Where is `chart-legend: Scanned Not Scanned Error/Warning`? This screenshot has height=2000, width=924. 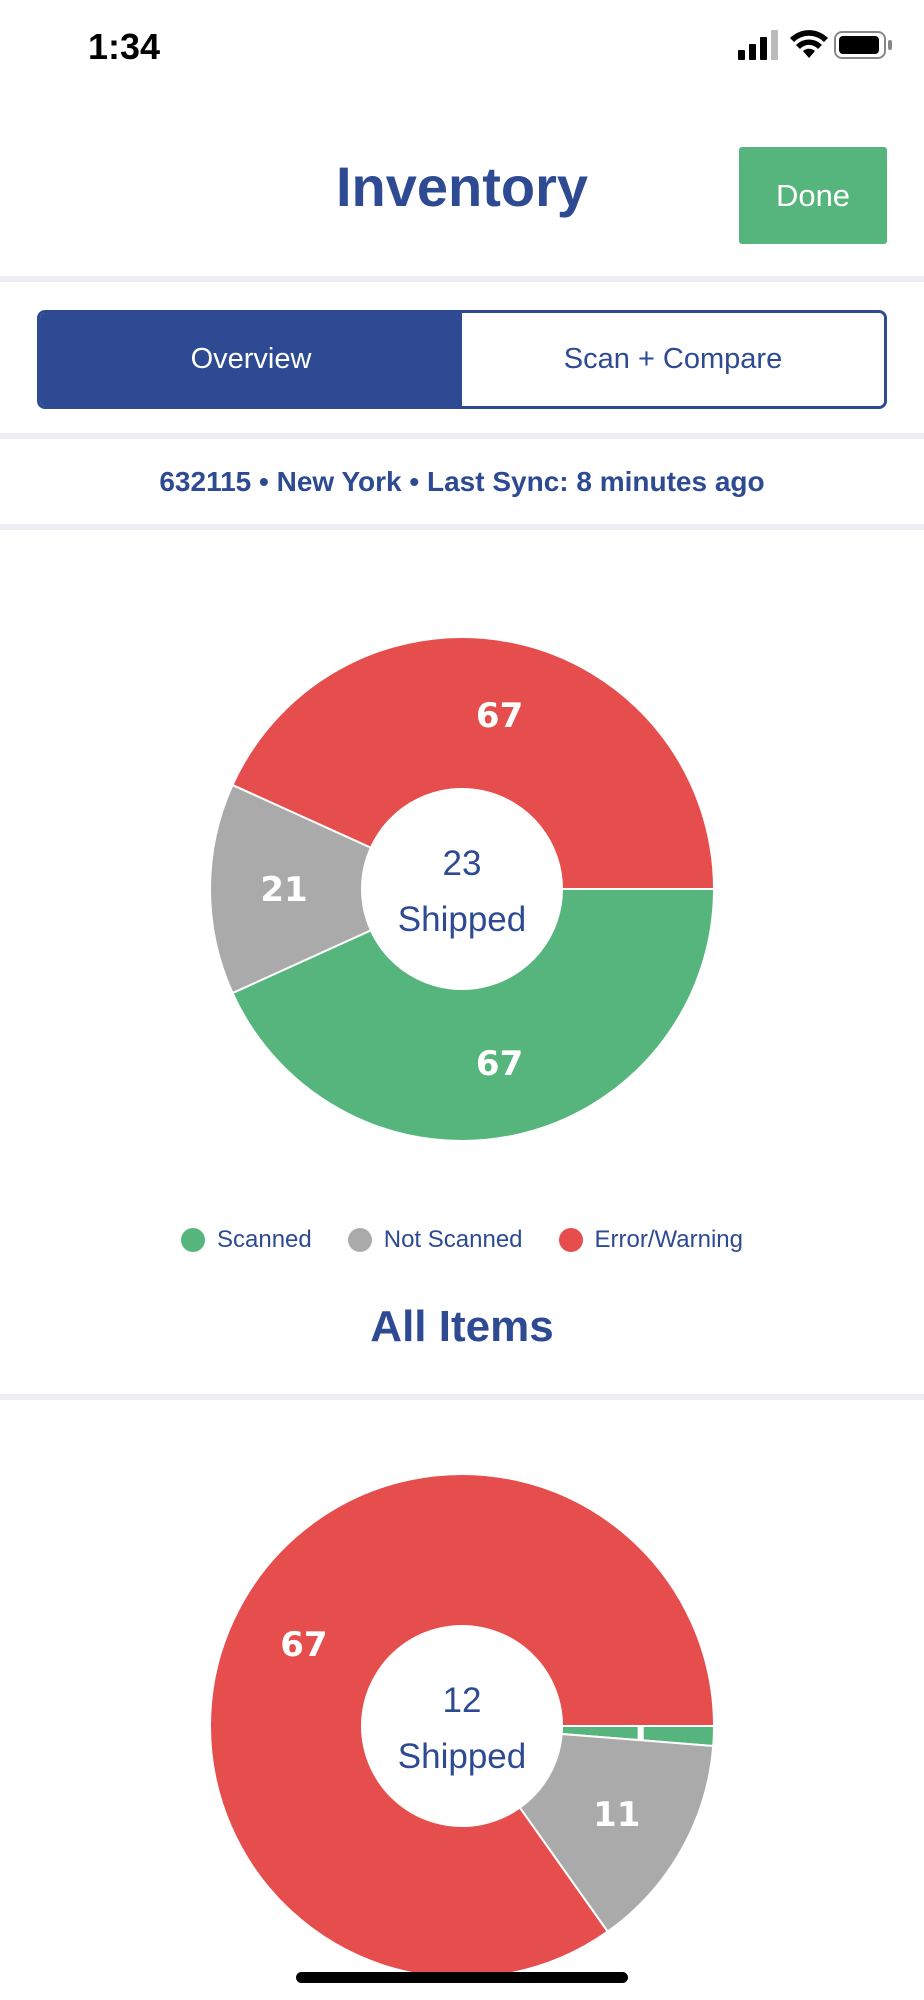
chart-legend: Scanned Not Scanned Error/Warning is located at coordinates (462, 1240).